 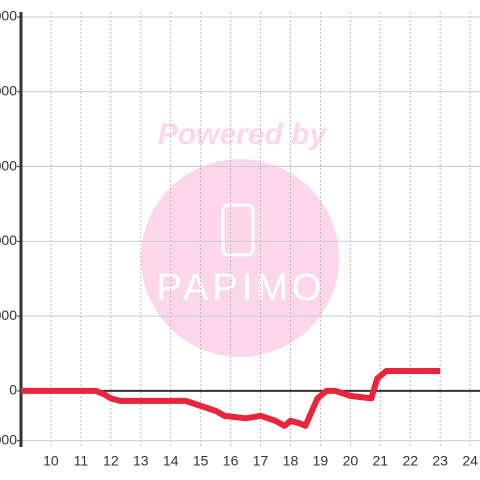 What do you see at coordinates (238, 230) in the screenshot?
I see `watermark-phone` at bounding box center [238, 230].